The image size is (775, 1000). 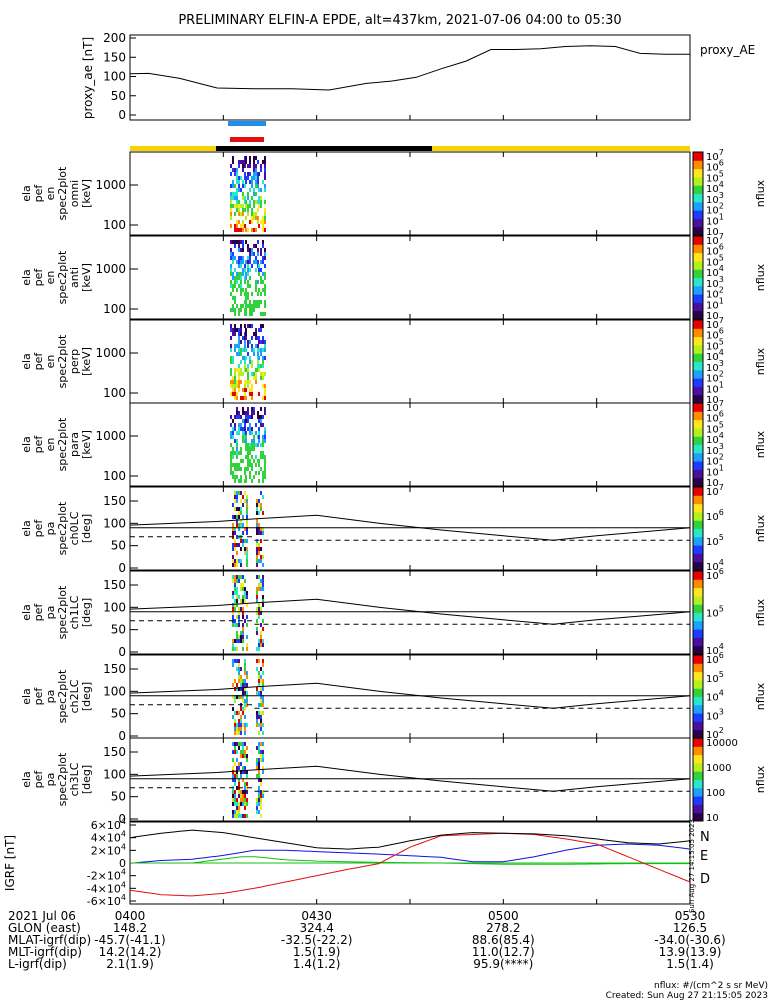 What do you see at coordinates (62, 696) in the screenshot?
I see `y-axis-label: spec2plot` at bounding box center [62, 696].